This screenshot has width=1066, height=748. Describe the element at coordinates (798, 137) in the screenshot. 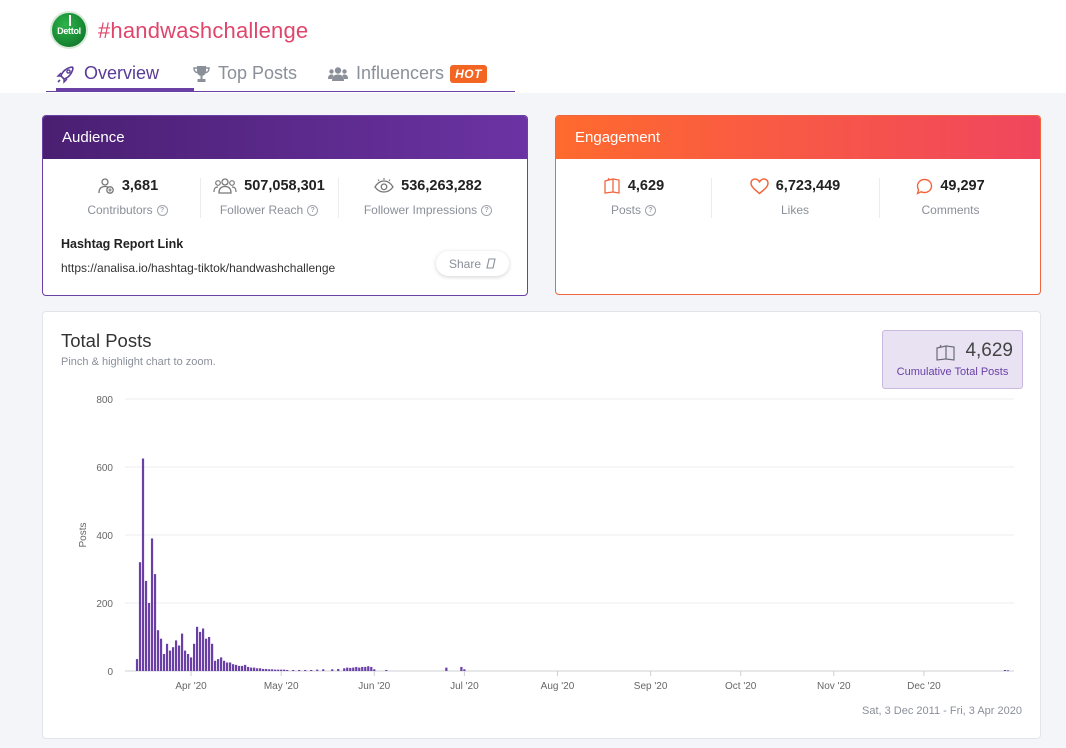

I see `engagement-header: Engagement` at that location.